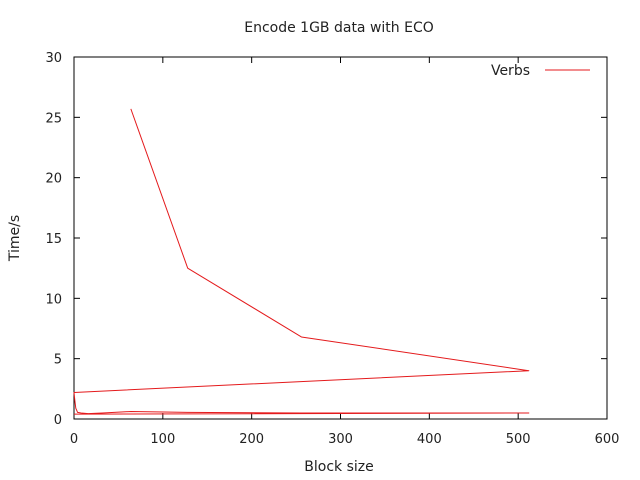 The height and width of the screenshot is (480, 640). What do you see at coordinates (58, 360) in the screenshot?
I see `y-tick-label: 5` at bounding box center [58, 360].